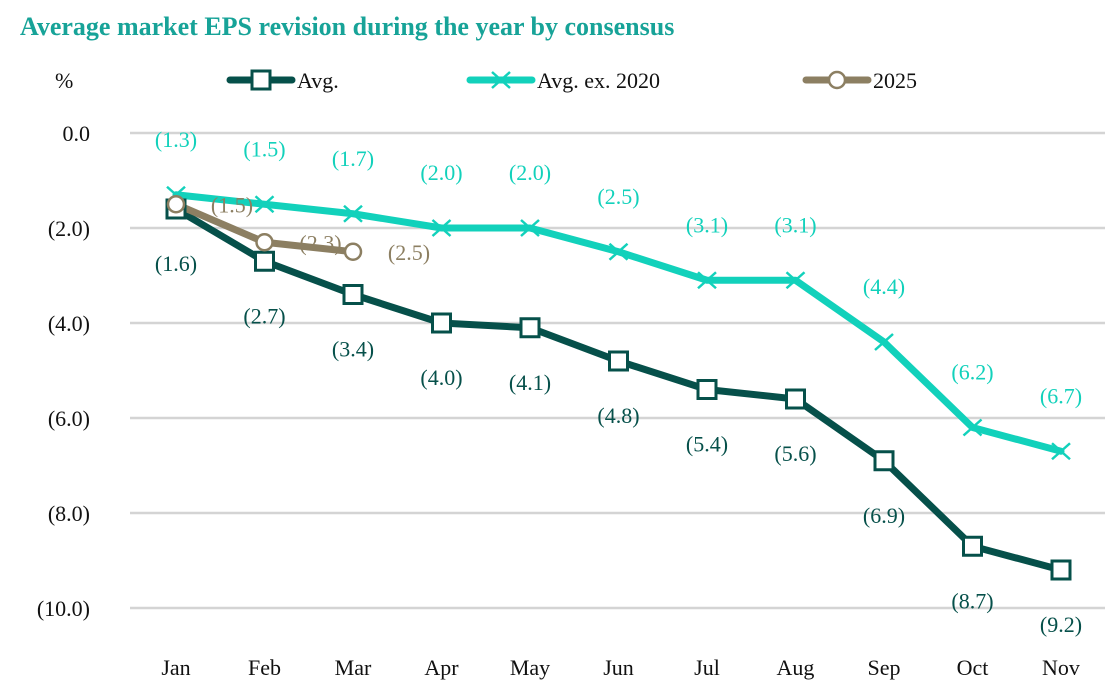 The height and width of the screenshot is (691, 1113). Describe the element at coordinates (318, 80) in the screenshot. I see `legend-label: Avg.` at that location.